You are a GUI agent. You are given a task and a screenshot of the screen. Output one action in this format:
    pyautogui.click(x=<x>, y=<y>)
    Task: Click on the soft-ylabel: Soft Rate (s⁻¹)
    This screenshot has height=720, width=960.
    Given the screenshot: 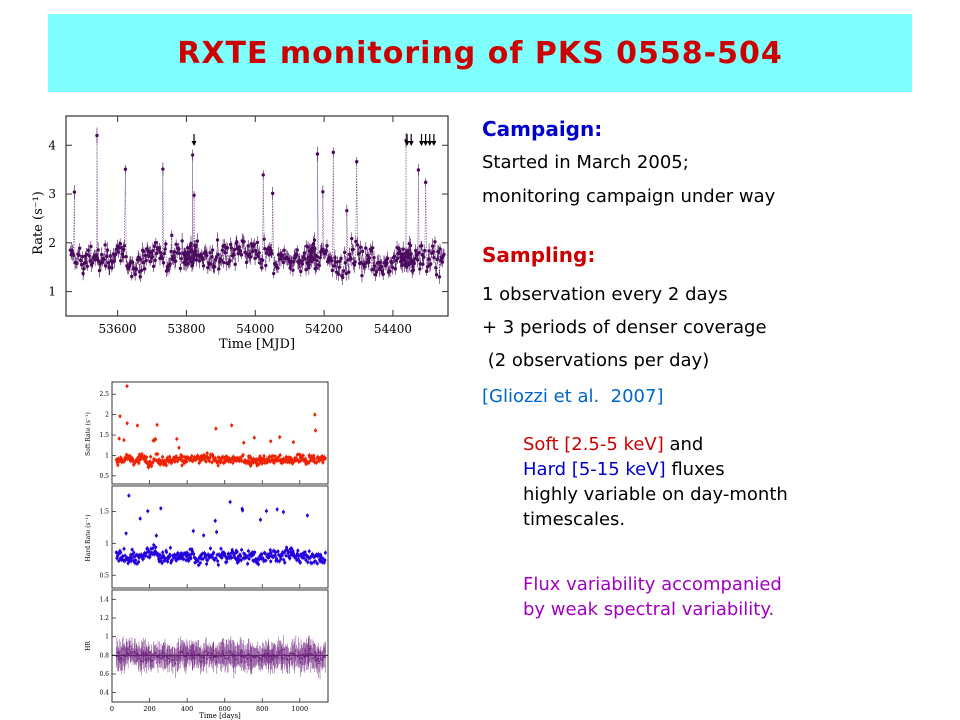 What is the action you would take?
    pyautogui.click(x=88, y=434)
    